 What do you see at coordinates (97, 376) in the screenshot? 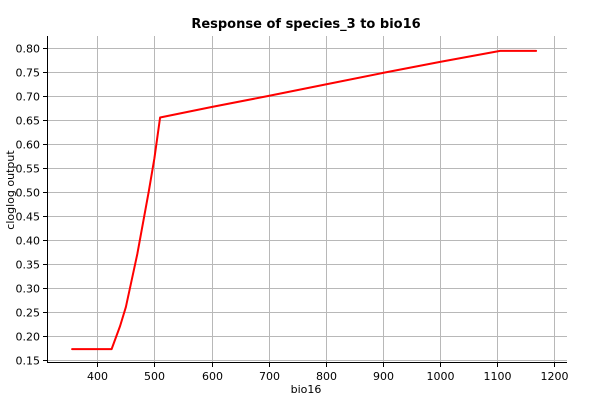
I see `x-tick-label: 400` at bounding box center [97, 376].